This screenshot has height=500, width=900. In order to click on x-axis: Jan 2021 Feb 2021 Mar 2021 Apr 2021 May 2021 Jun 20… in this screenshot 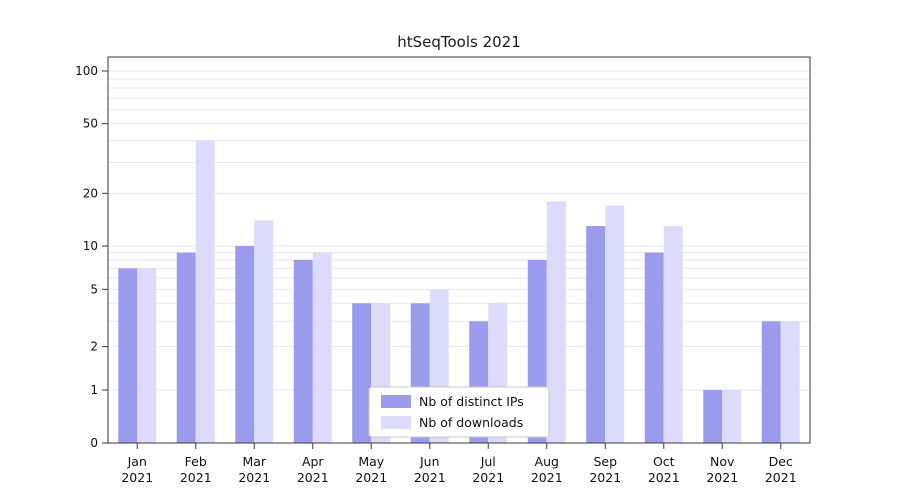, I will do `click(459, 464)`.